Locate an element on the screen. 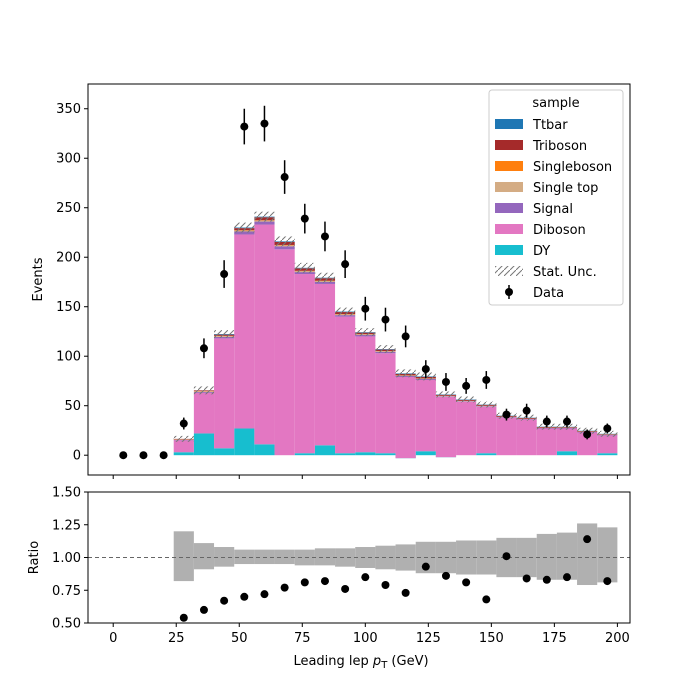  y-tick-label: 0.75 is located at coordinates (66, 591).